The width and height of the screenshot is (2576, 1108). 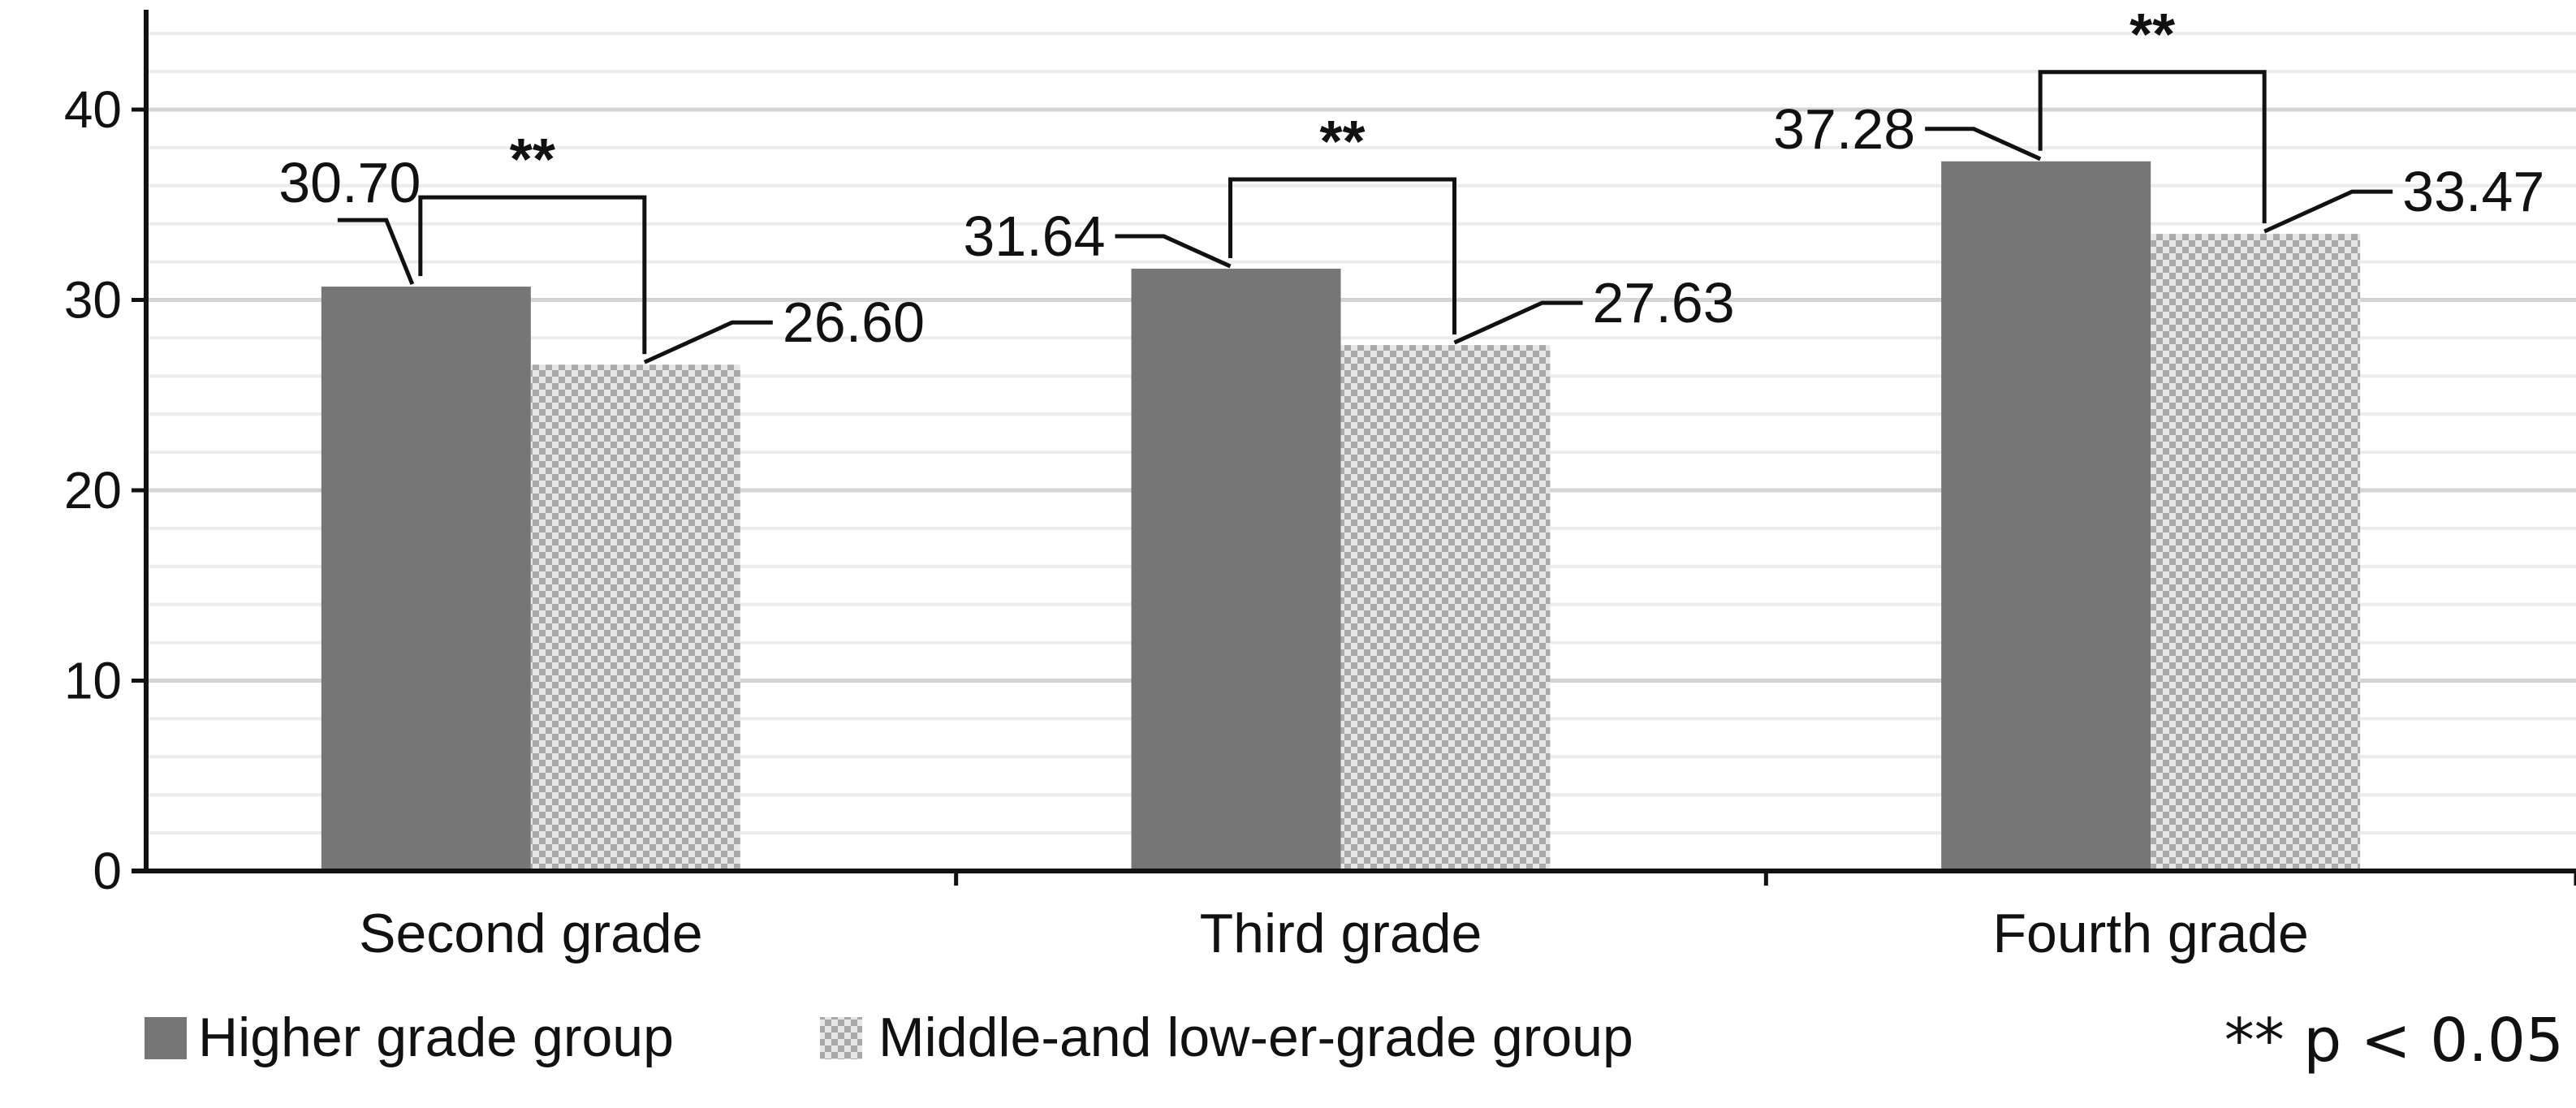 I want to click on y-tick-label: 30, so click(x=93, y=300).